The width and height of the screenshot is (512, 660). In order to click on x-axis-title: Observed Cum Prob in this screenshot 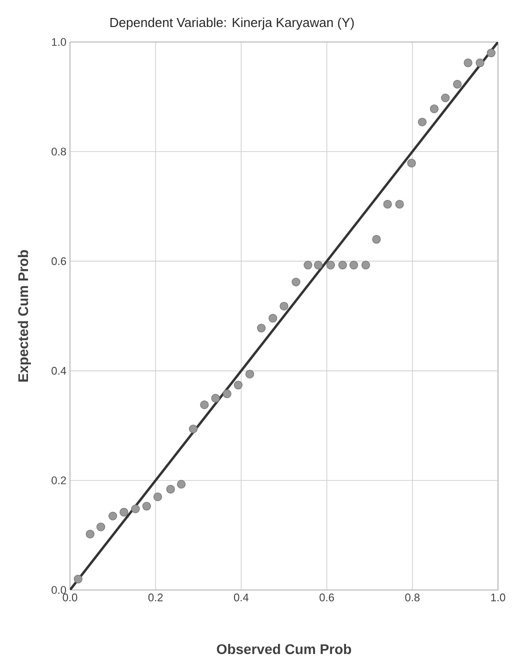, I will do `click(284, 649)`.